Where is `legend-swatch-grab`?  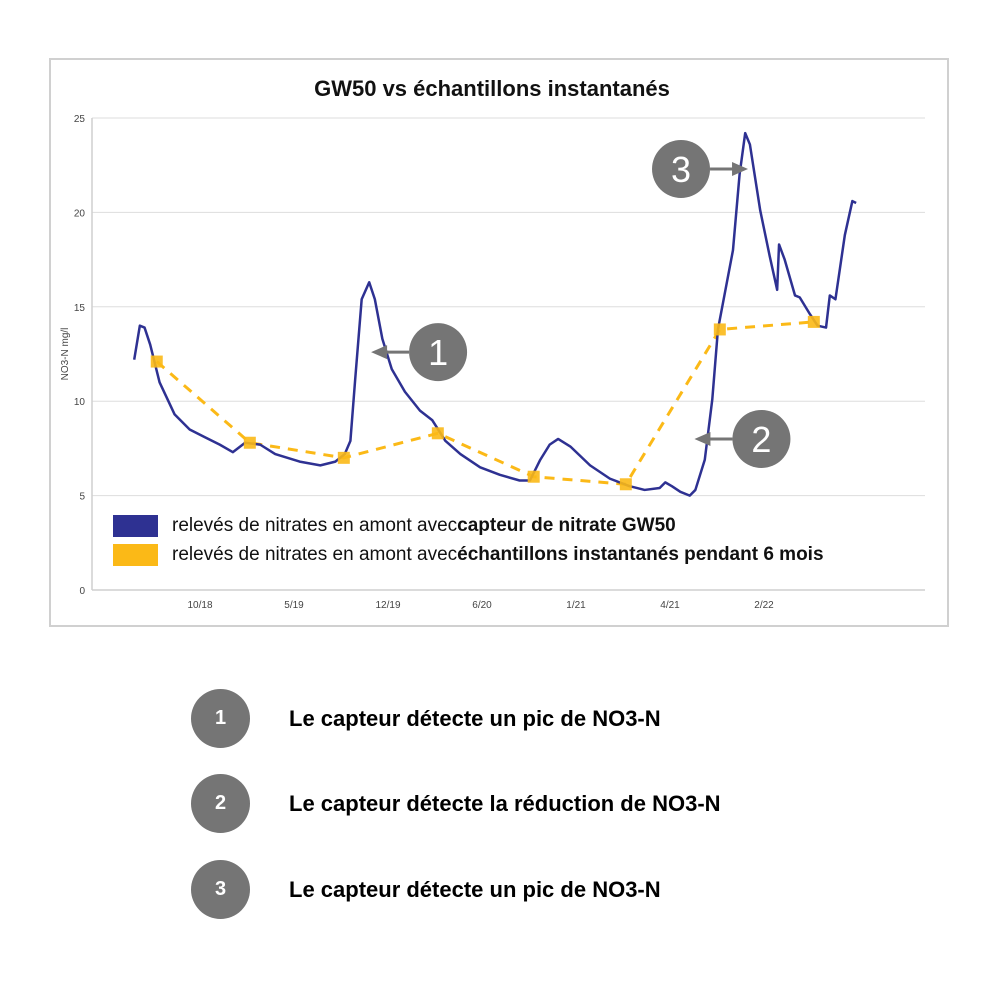
legend-swatch-grab is located at coordinates (135, 555).